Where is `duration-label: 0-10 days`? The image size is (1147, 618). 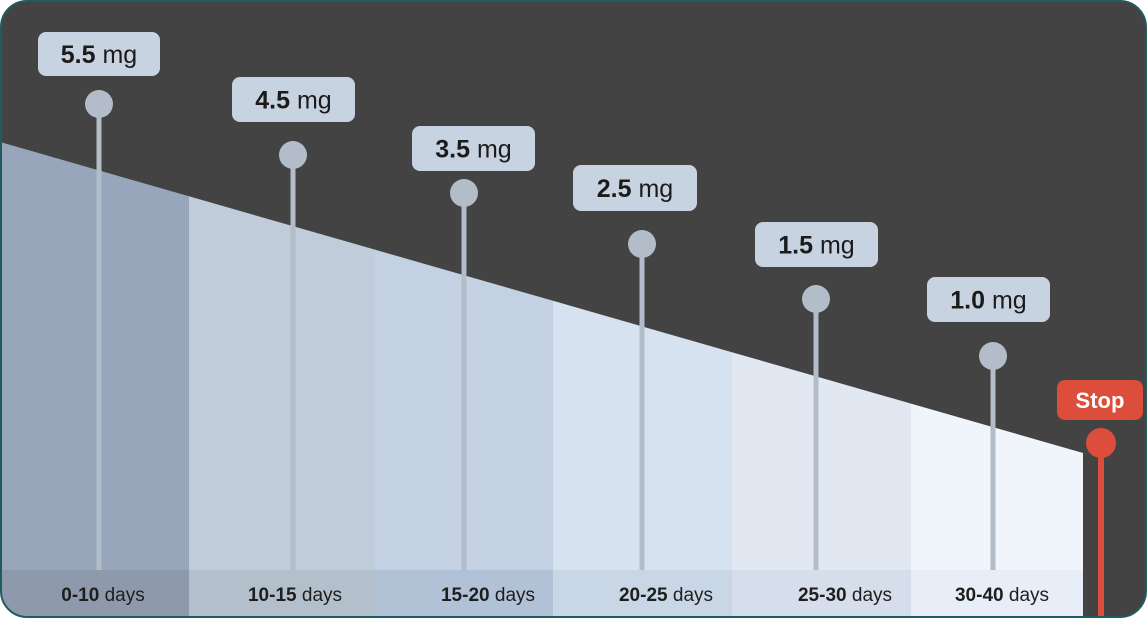 duration-label: 0-10 days is located at coordinates (102, 595).